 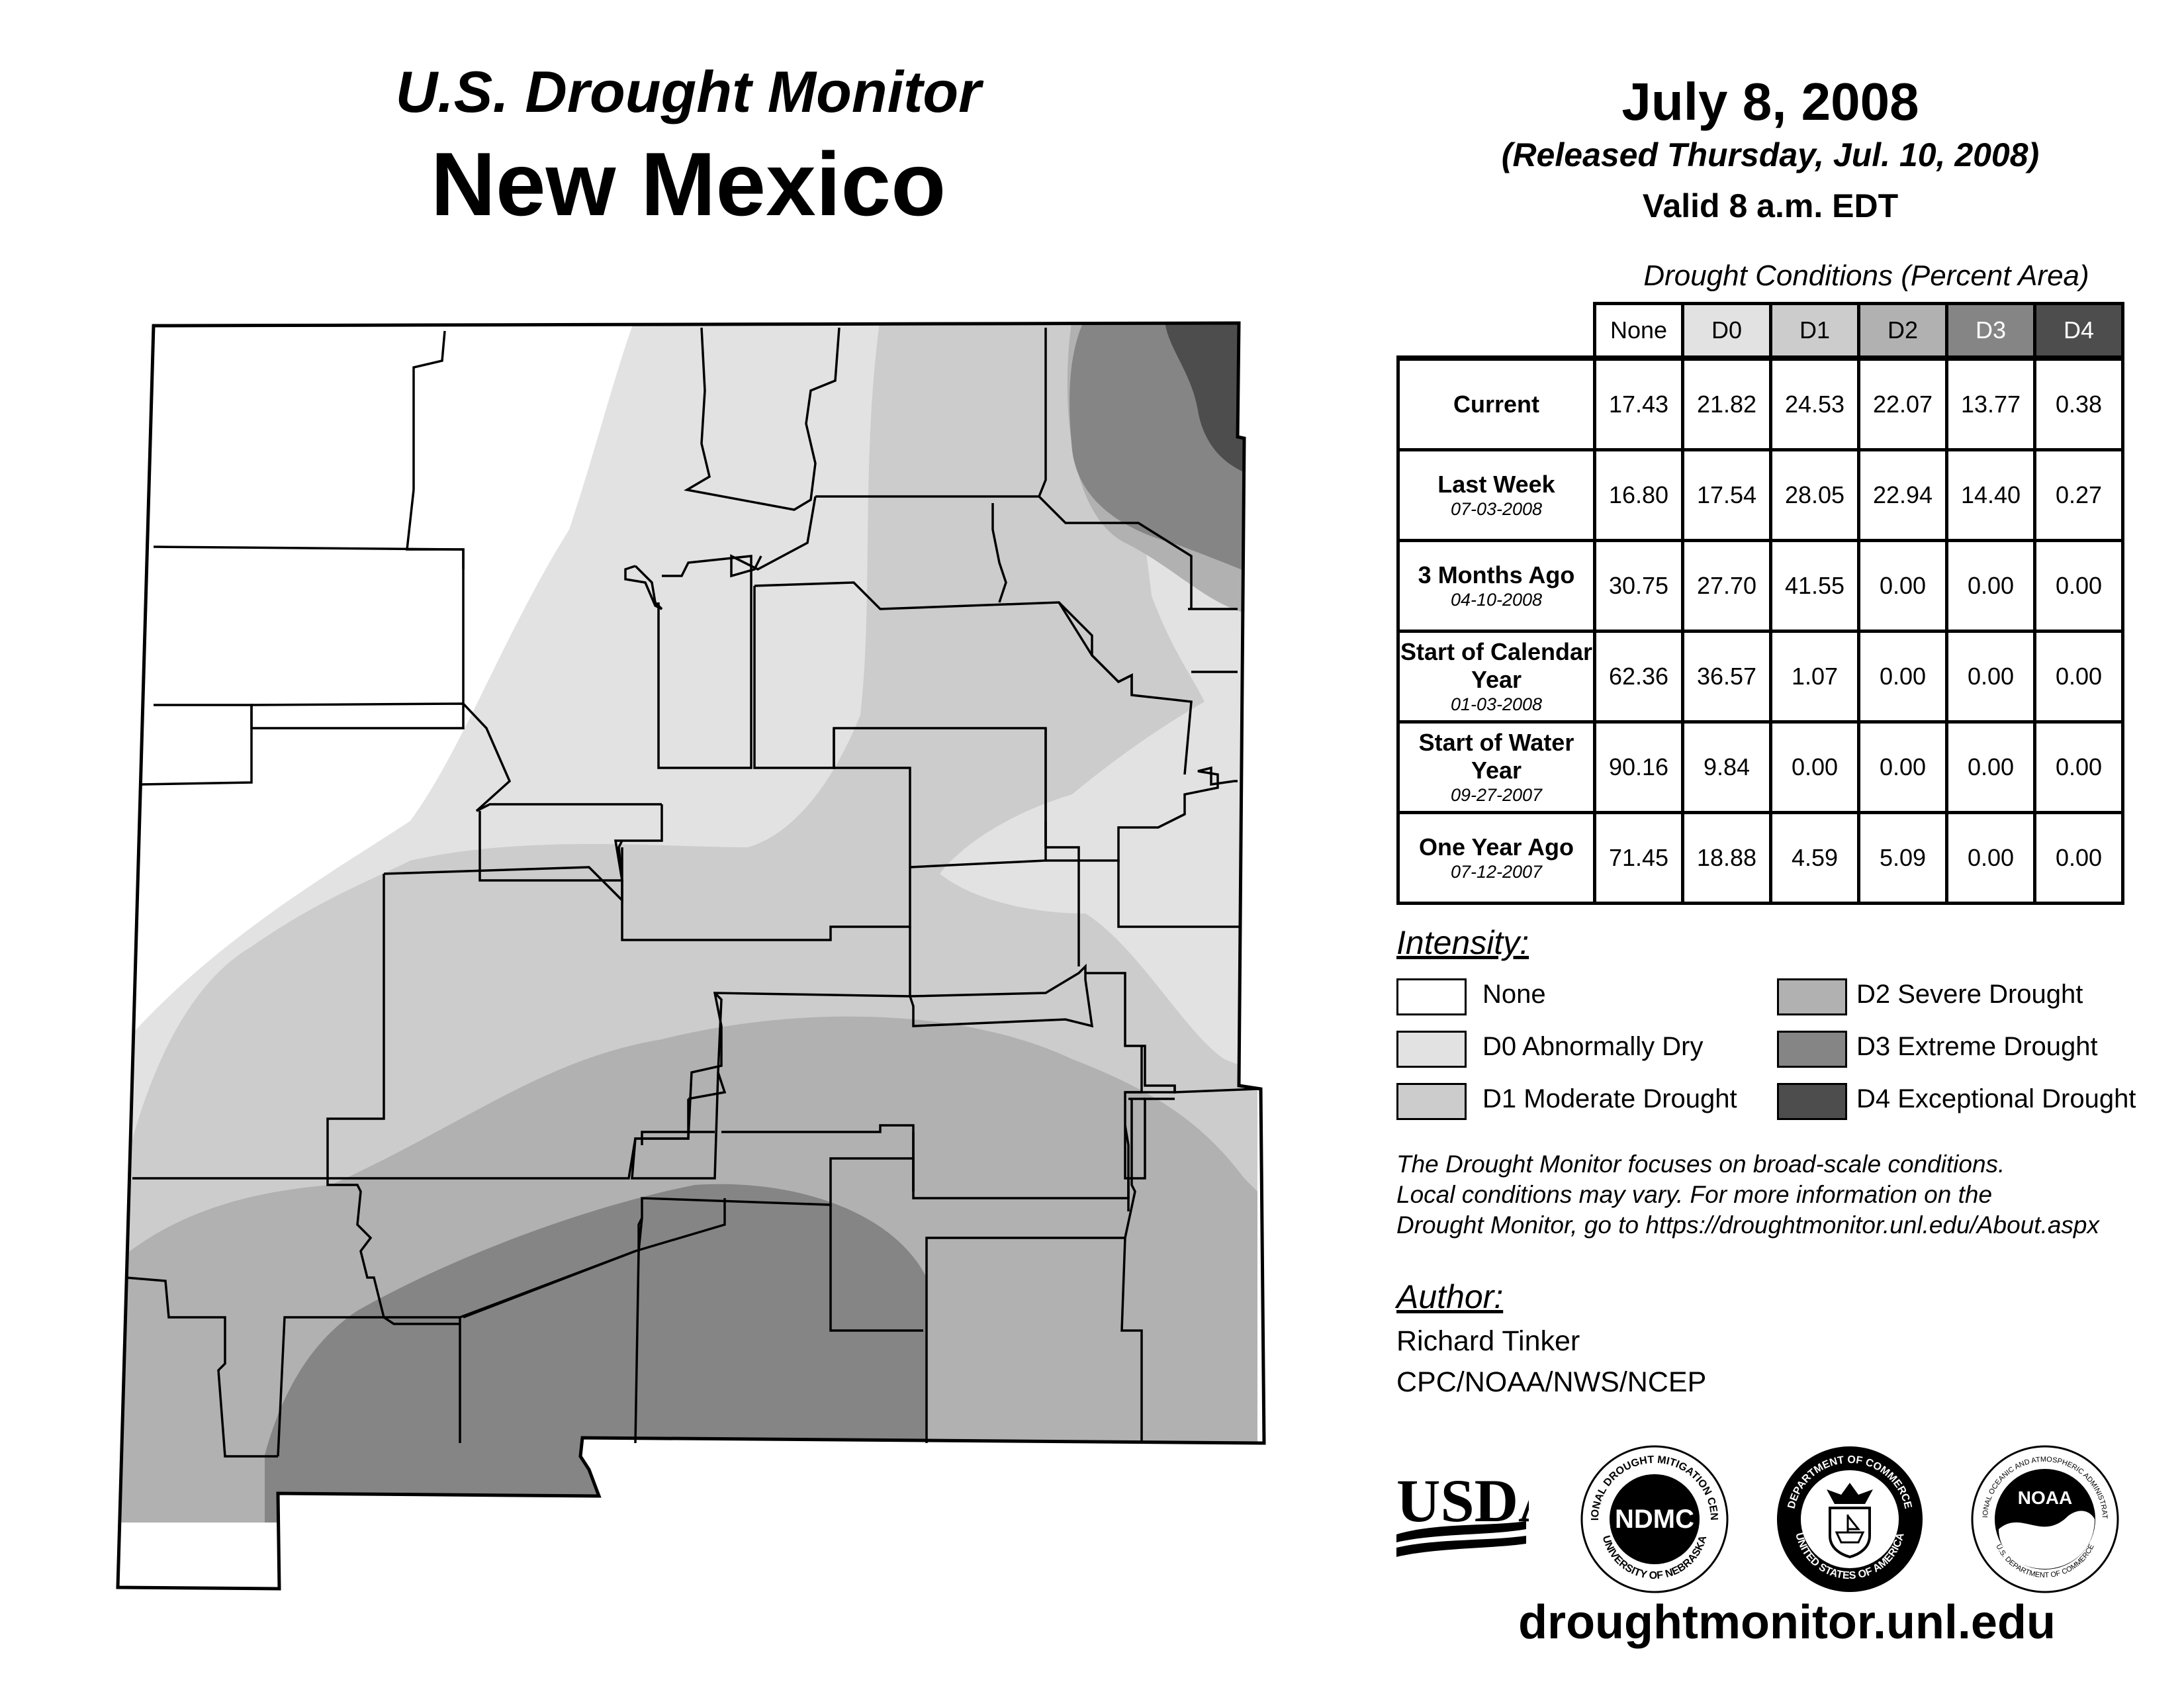 What do you see at coordinates (1496, 484) in the screenshot?
I see `row-label-text: Last Week` at bounding box center [1496, 484].